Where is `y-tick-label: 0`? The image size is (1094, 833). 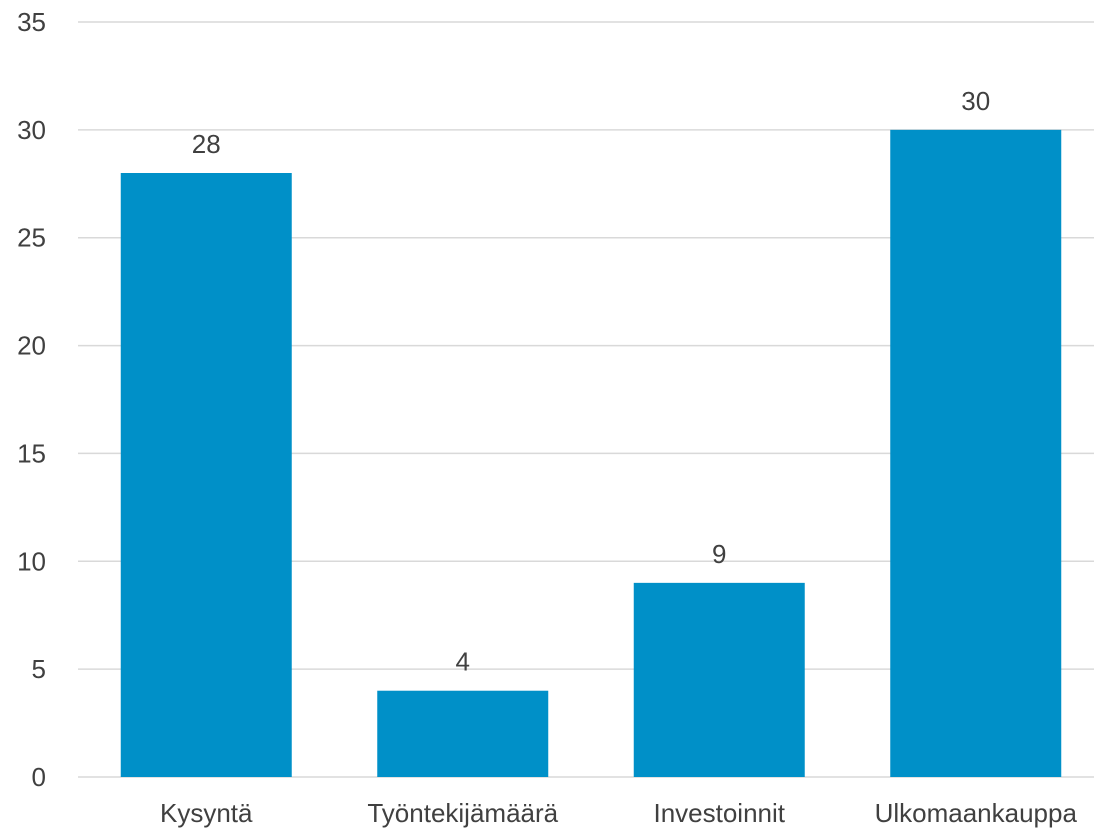 y-tick-label: 0 is located at coordinates (39, 777).